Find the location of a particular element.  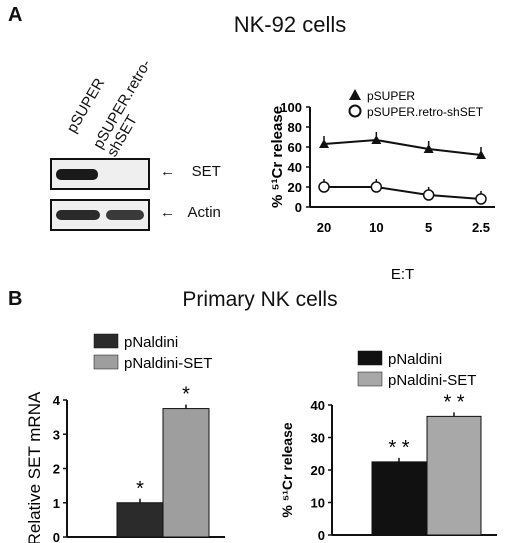

blot-set-band-psuper is located at coordinates (77, 174).